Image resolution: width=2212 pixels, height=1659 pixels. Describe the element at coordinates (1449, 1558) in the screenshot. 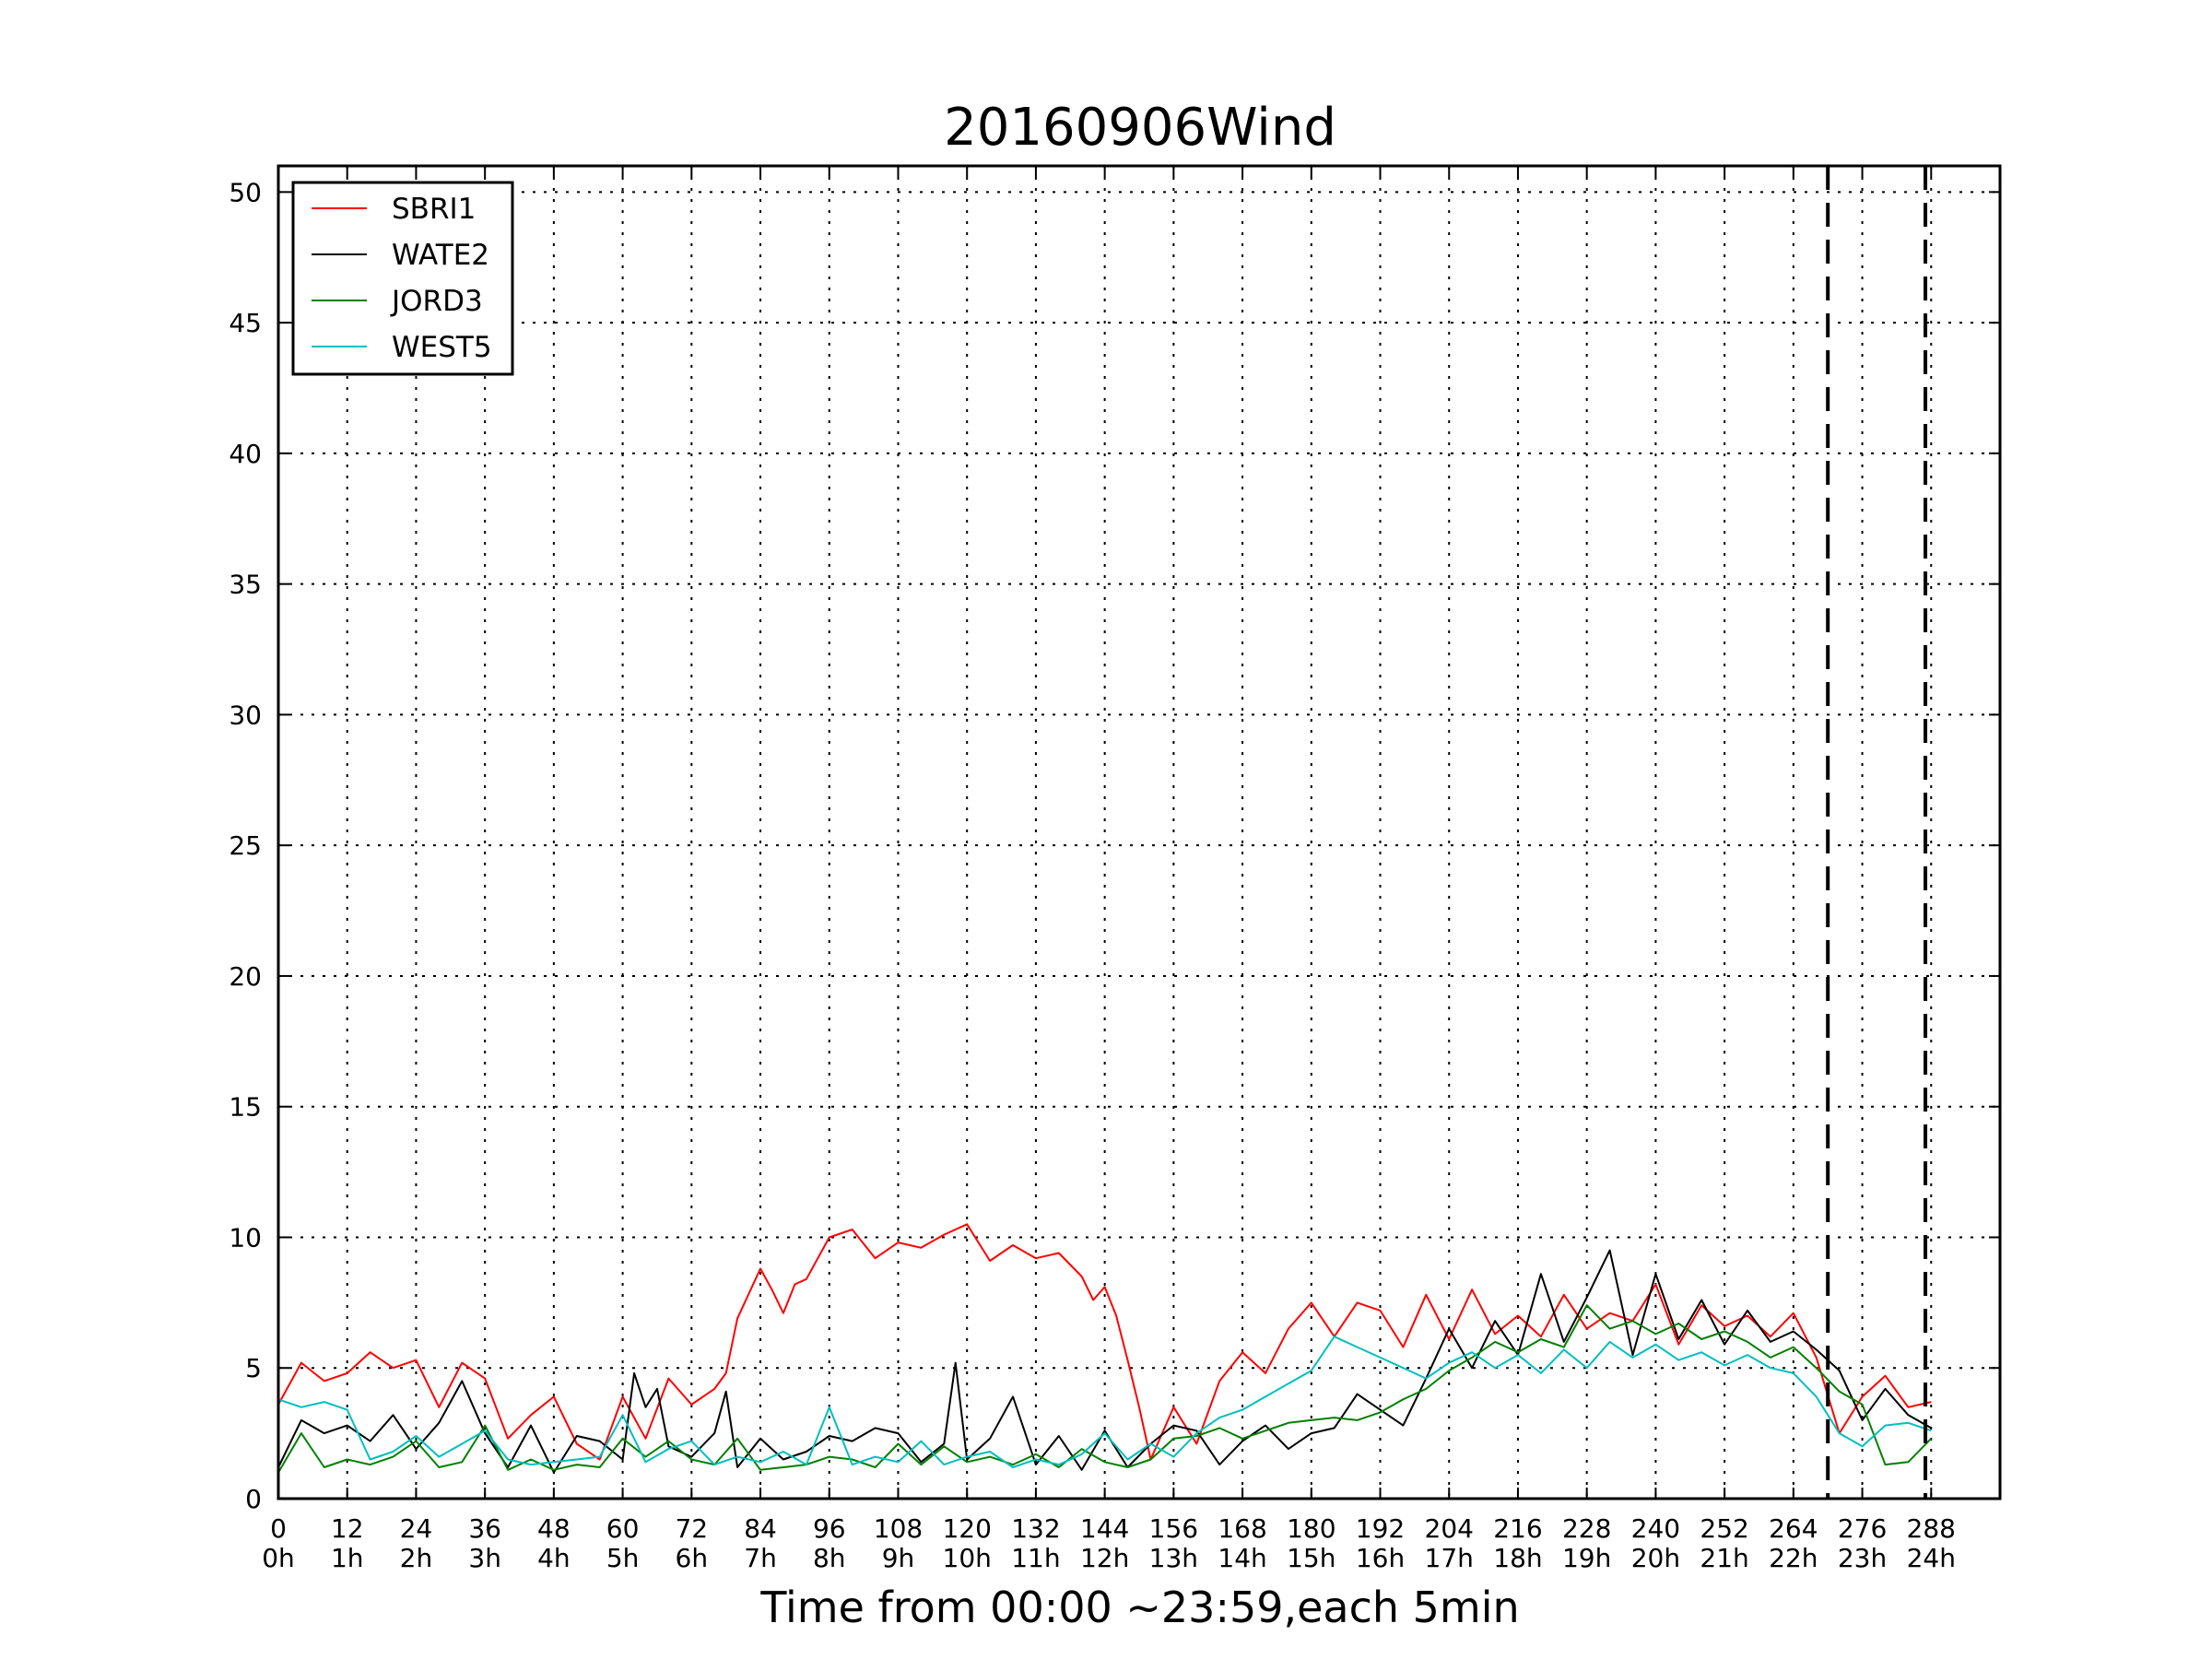

I see `x-tick-sublabel-17: 17h` at that location.